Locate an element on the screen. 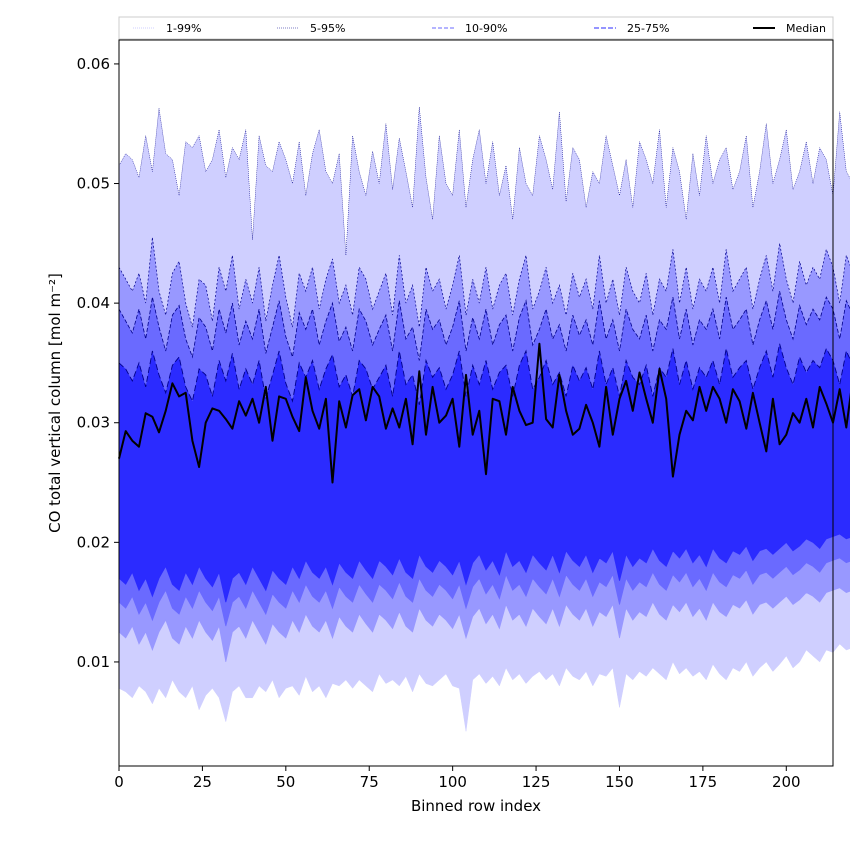 This screenshot has height=850, width=850. y-tick-label: 0.05 is located at coordinates (93, 184).